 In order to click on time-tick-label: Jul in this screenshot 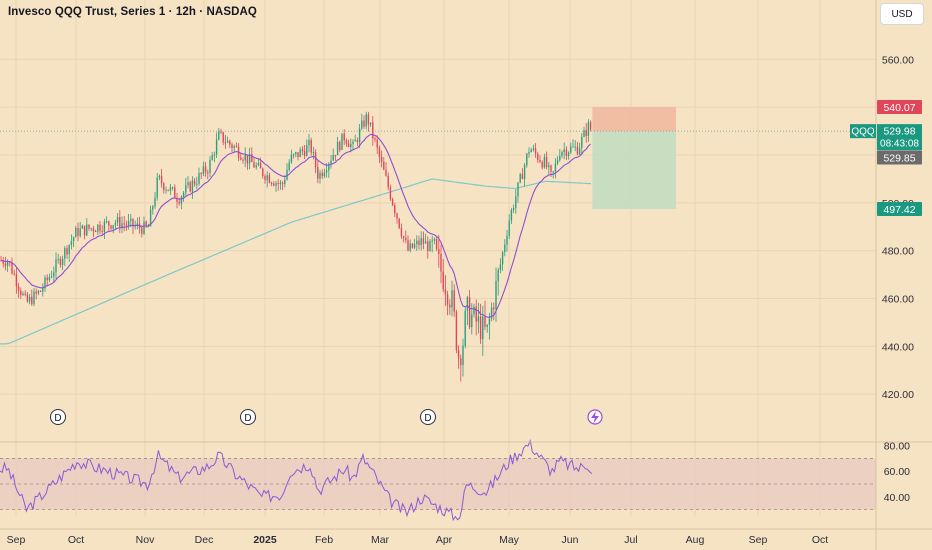, I will do `click(630, 540)`.